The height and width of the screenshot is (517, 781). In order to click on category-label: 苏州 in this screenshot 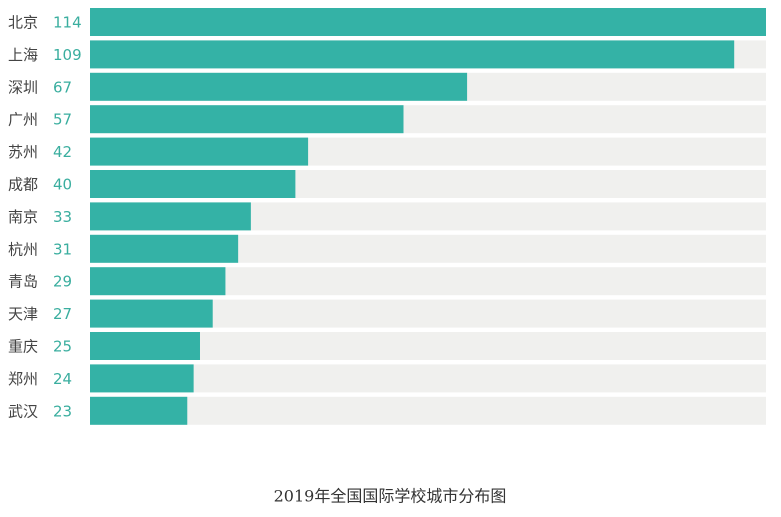, I will do `click(23, 152)`.